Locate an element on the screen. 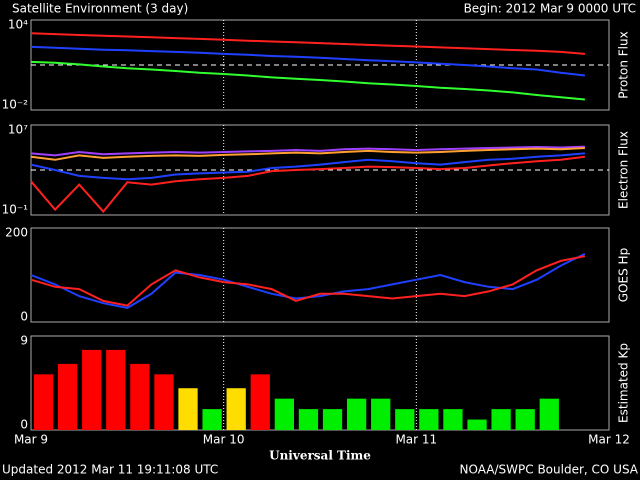  credit-label: NOAA/SWPC Boulder, CO USA is located at coordinates (549, 470).